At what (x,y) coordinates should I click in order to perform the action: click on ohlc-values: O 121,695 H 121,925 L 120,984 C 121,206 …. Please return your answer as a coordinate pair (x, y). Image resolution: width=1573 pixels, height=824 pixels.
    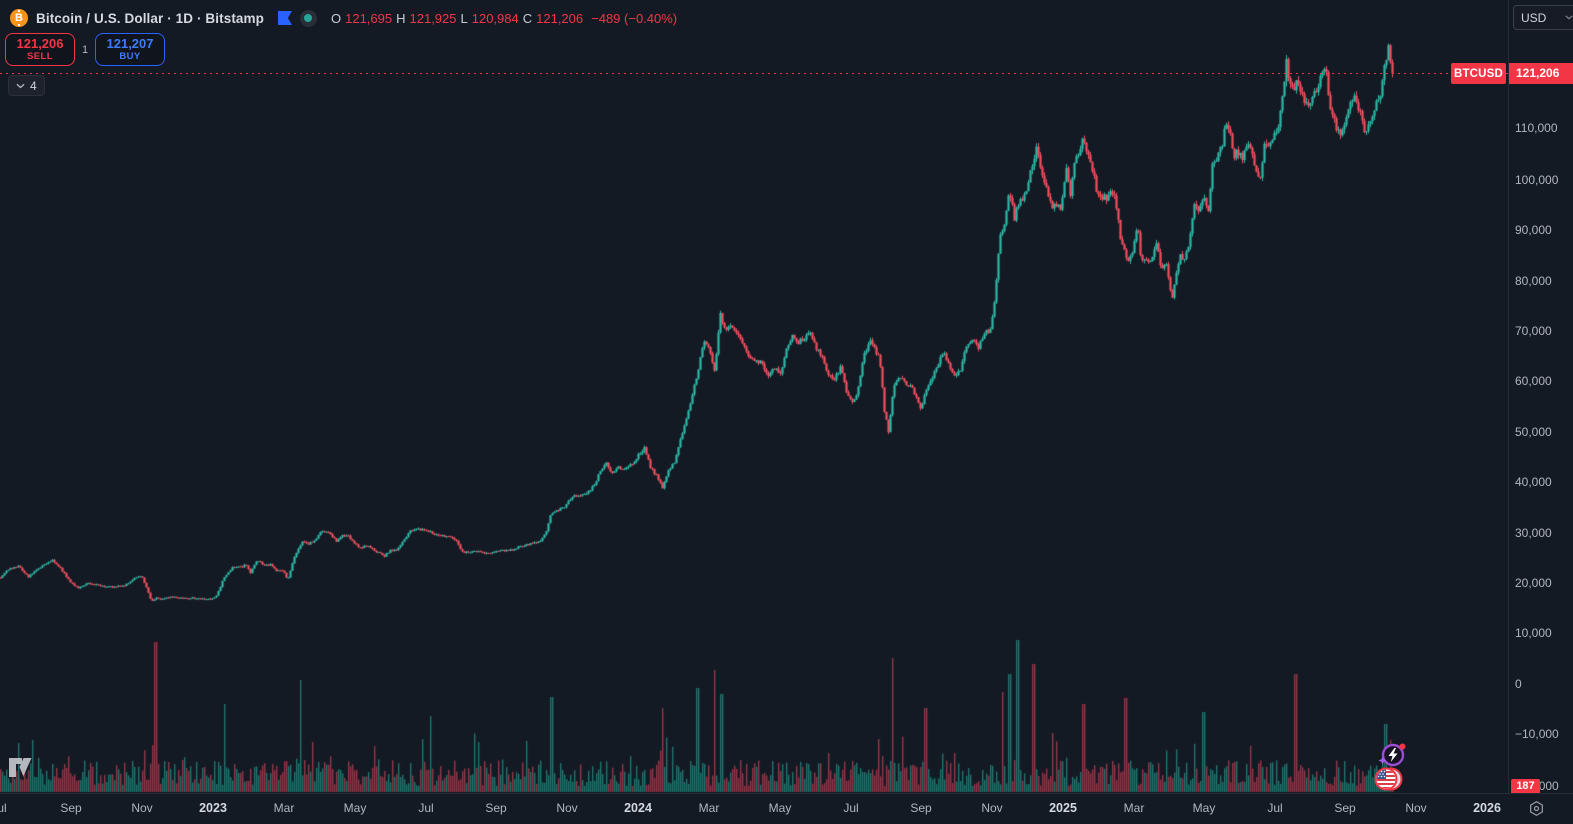
    Looking at the image, I should click on (504, 18).